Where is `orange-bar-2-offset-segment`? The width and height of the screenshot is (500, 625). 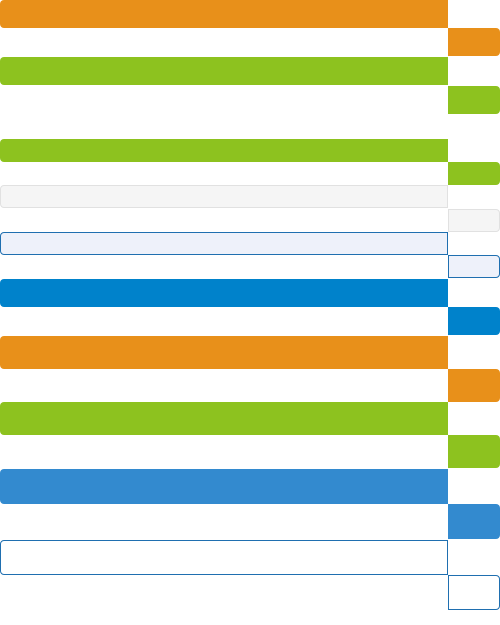
orange-bar-2-offset-segment is located at coordinates (474, 385).